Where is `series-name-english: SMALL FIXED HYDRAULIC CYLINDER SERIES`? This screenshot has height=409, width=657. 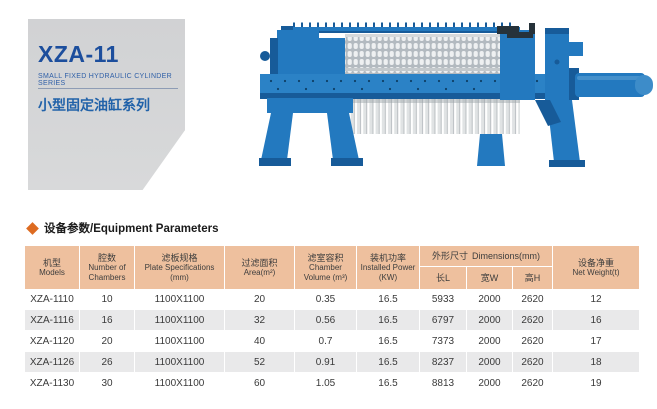
series-name-english: SMALL FIXED HYDRAULIC CYLINDER SERIES is located at coordinates (105, 80).